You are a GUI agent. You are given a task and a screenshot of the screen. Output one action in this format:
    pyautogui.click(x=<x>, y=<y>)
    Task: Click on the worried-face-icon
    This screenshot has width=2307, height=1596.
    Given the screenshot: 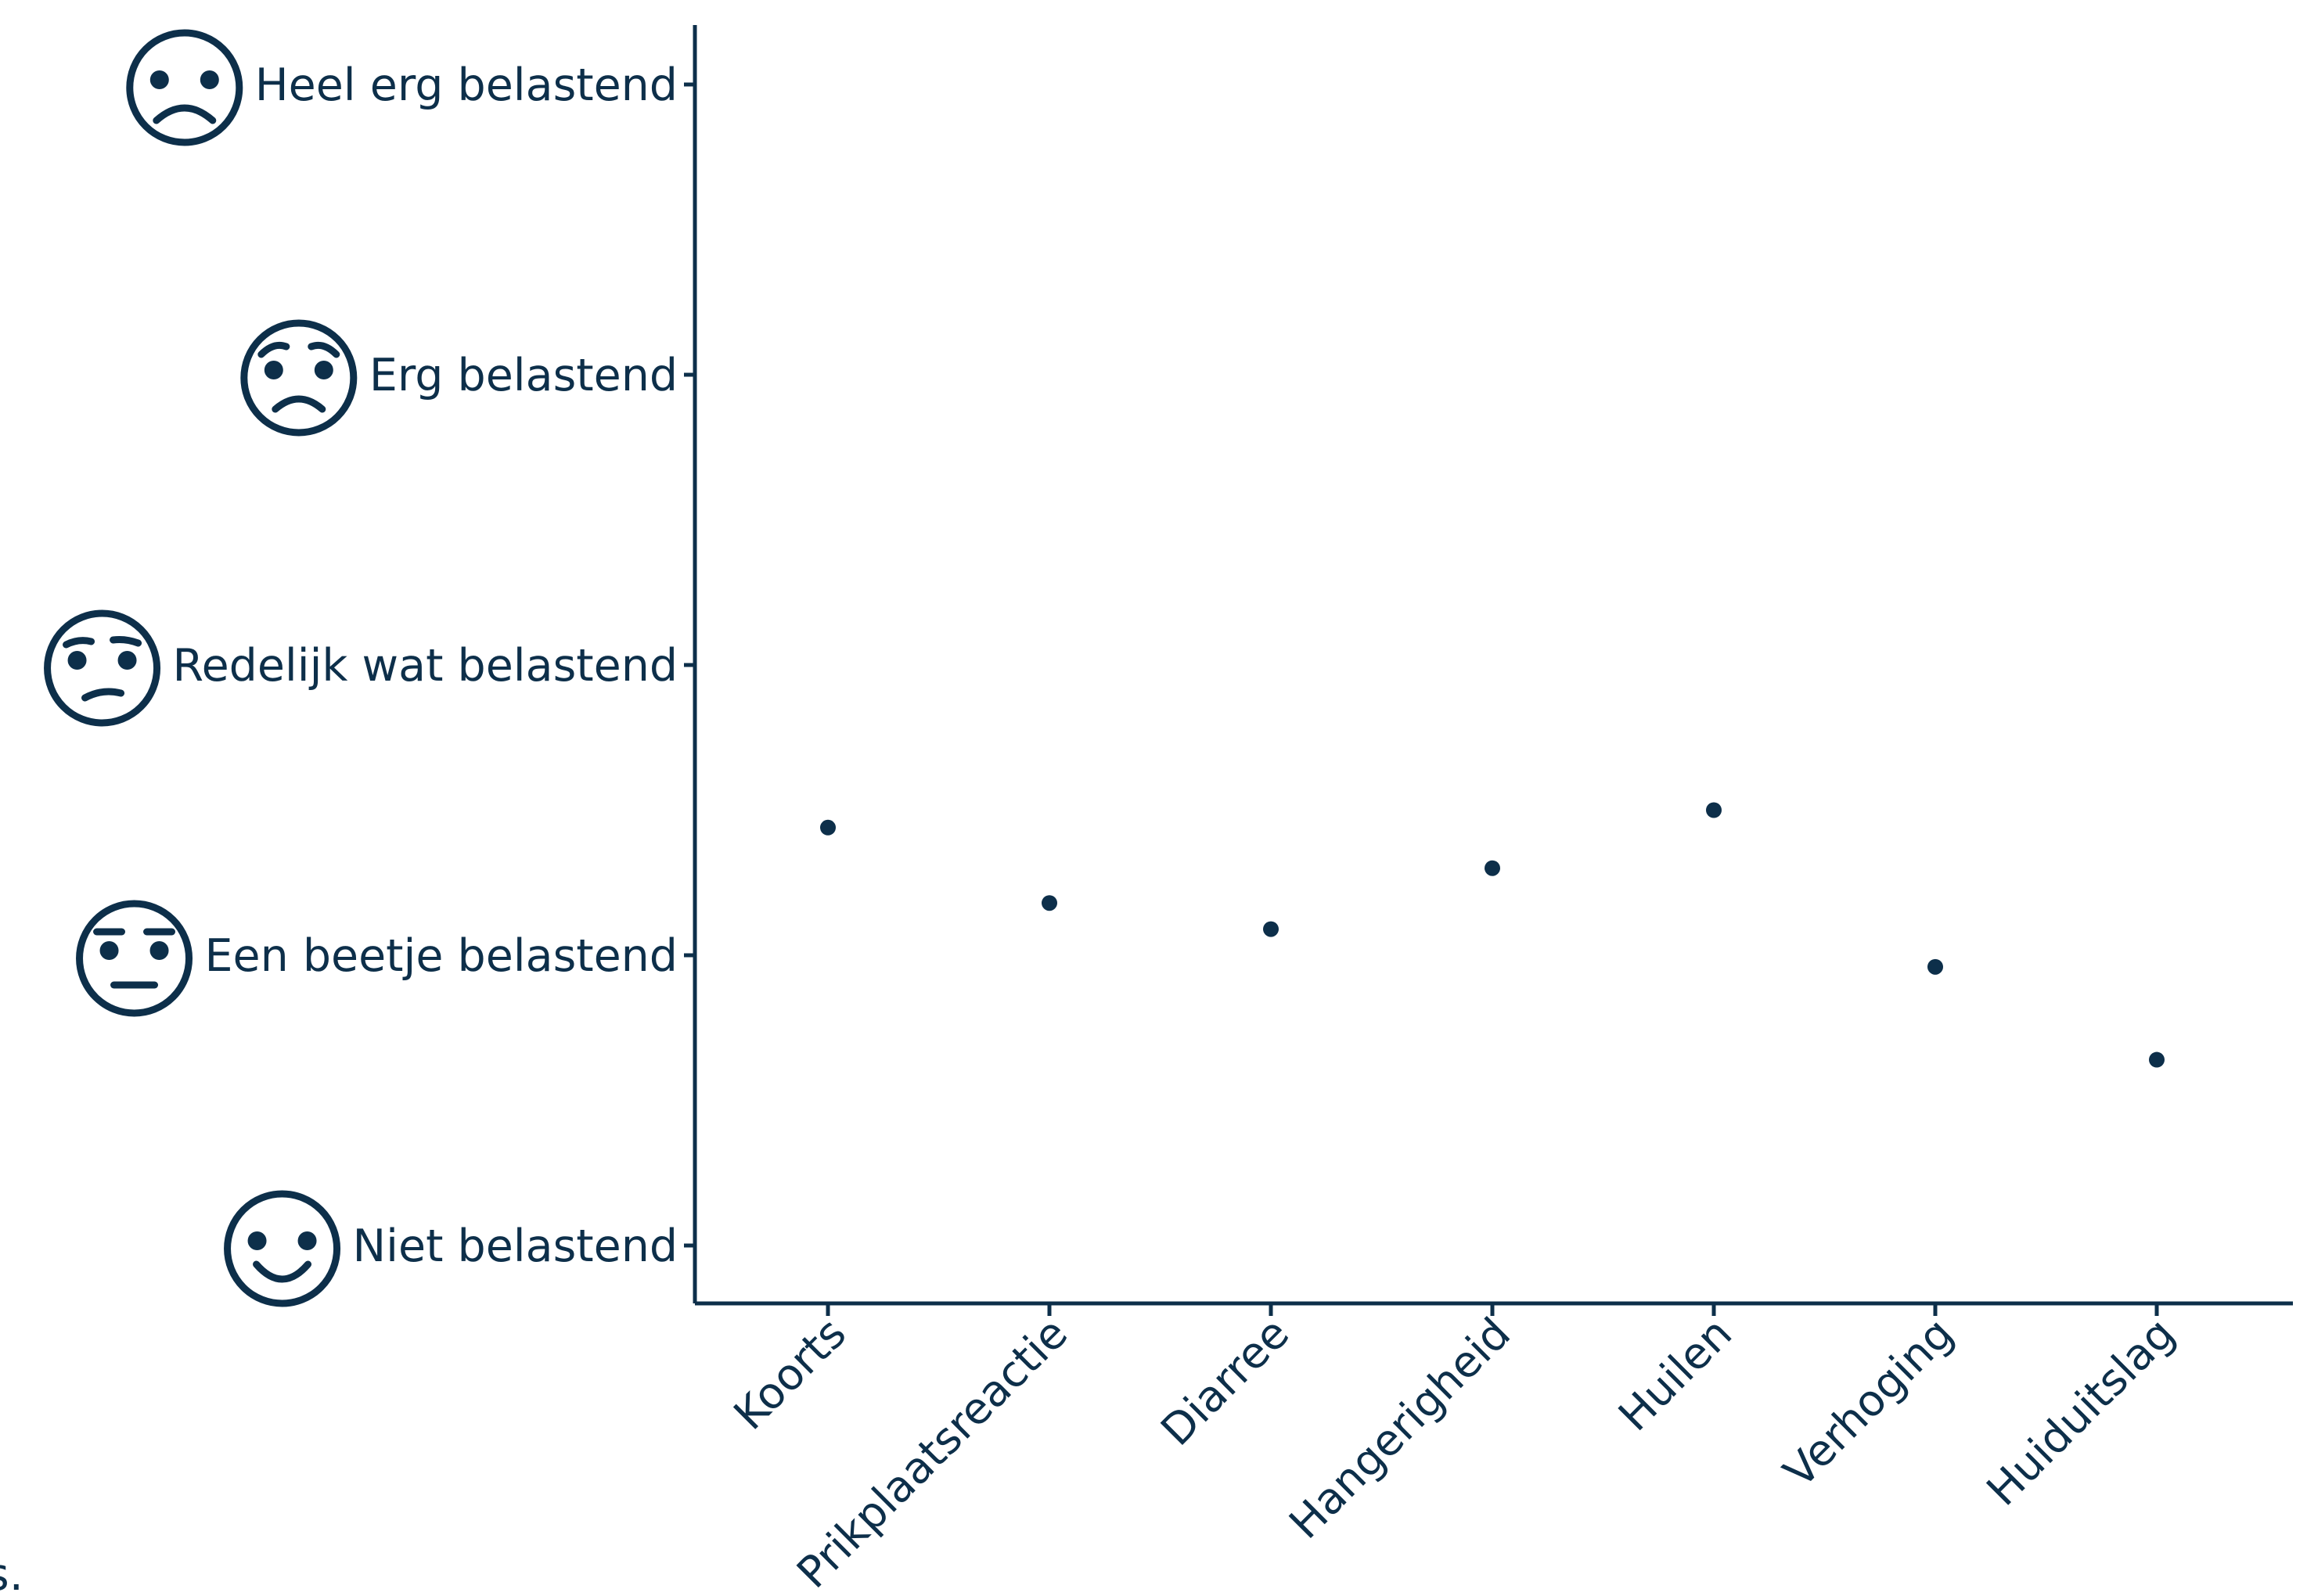 What is the action you would take?
    pyautogui.click(x=299, y=378)
    